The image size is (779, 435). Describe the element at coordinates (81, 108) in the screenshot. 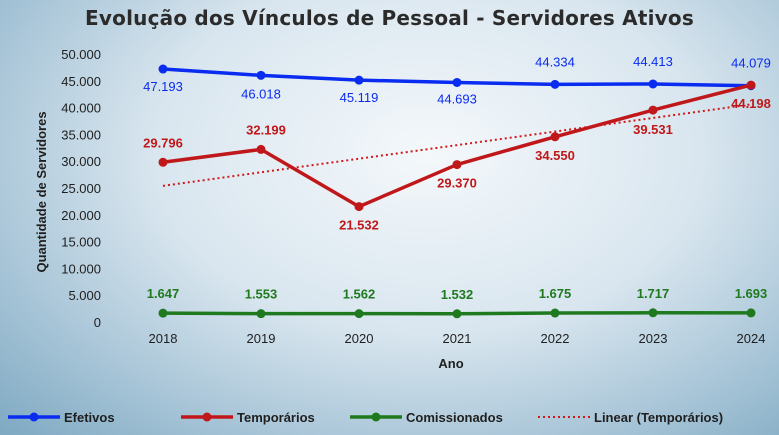

I see `y-tick-label: 40.000` at that location.